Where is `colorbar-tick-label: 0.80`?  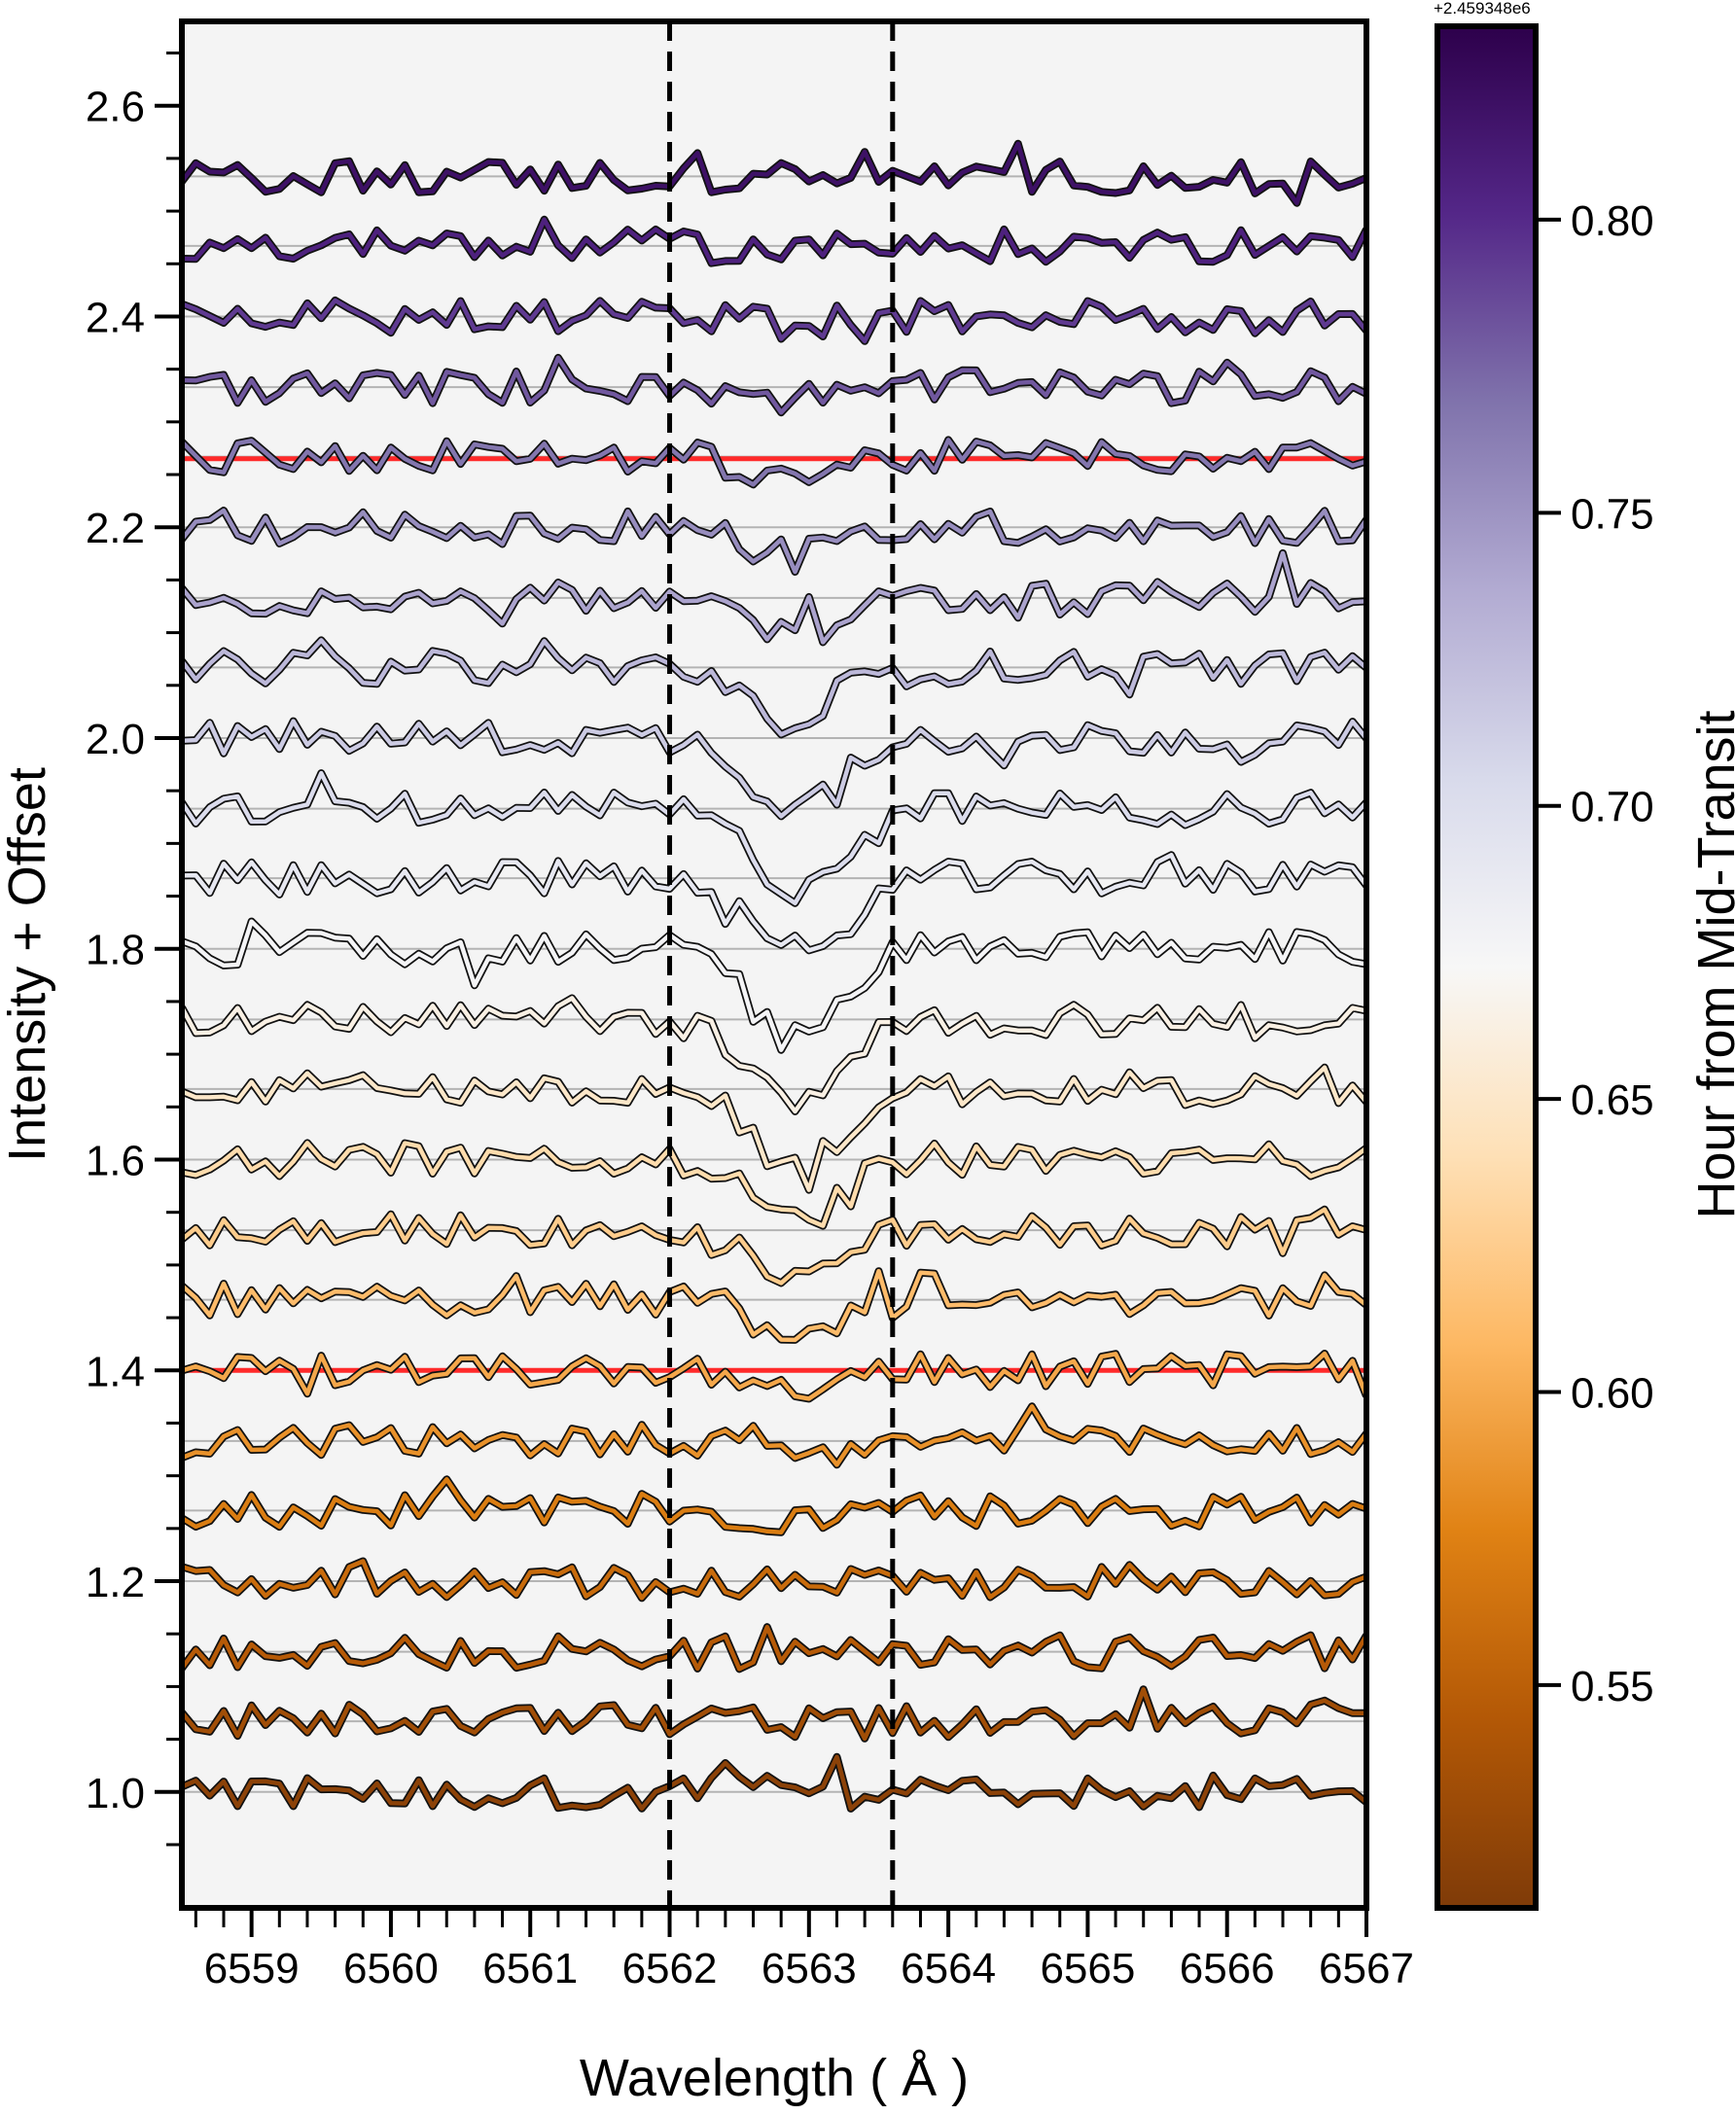 colorbar-tick-label: 0.80 is located at coordinates (1612, 221).